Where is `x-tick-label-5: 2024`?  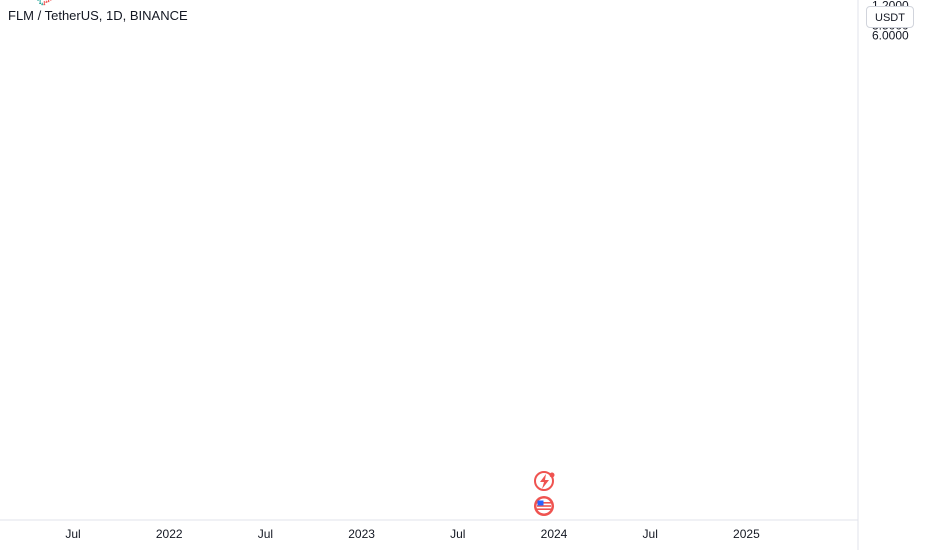 x-tick-label-5: 2024 is located at coordinates (554, 534).